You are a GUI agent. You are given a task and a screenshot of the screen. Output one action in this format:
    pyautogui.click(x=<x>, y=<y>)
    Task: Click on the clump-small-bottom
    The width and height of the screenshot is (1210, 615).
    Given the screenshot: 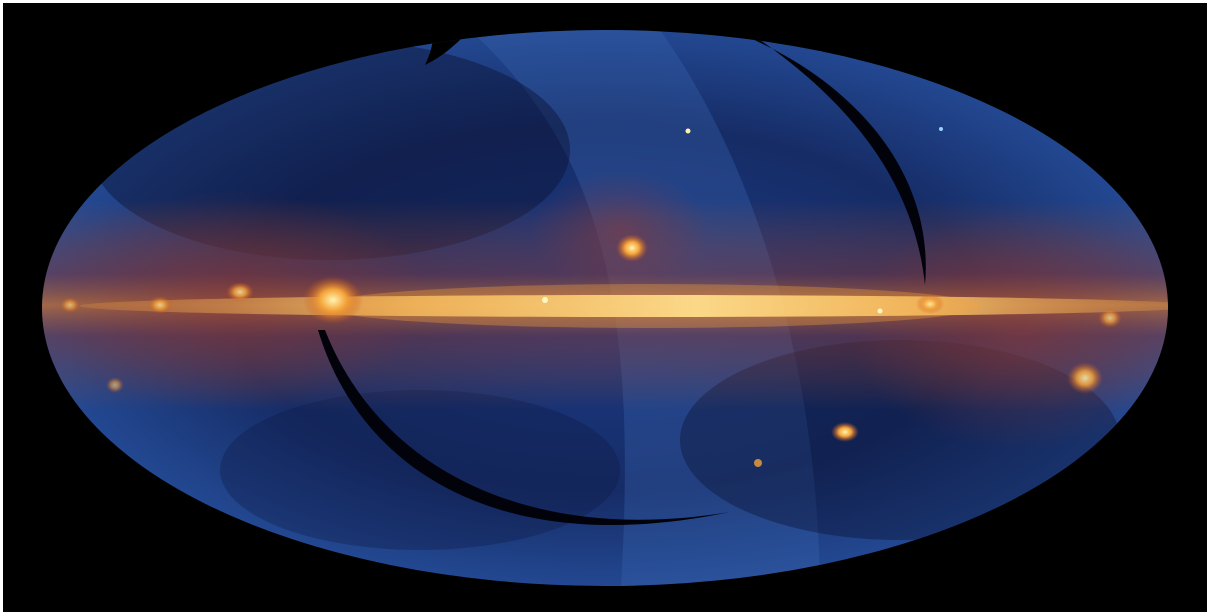 What is the action you would take?
    pyautogui.click(x=758, y=463)
    